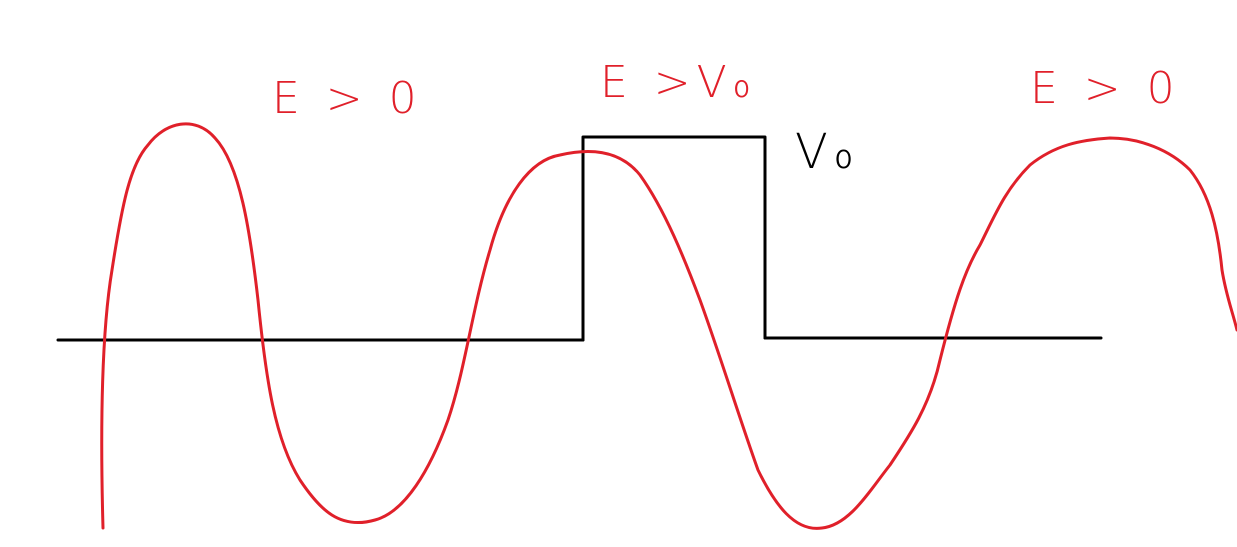 The image size is (1237, 547). I want to click on barrier-region-energy-label: E >V₀, so click(678, 82).